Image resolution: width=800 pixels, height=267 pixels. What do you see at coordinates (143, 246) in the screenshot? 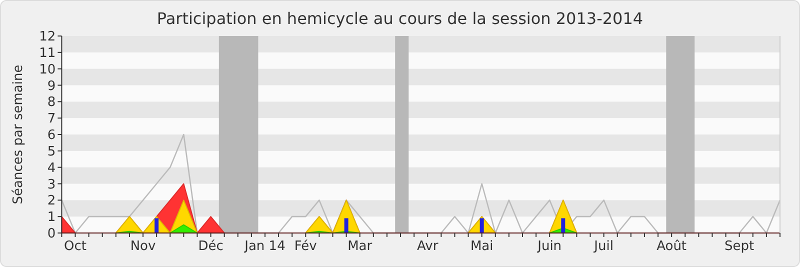
I see `x-tick-label: Nov` at bounding box center [143, 246].